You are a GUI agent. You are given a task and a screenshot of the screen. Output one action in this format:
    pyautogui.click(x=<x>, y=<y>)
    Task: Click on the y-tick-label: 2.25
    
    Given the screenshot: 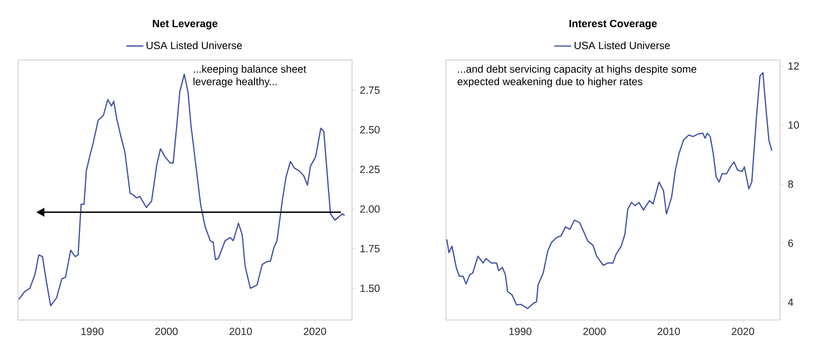 What is the action you would take?
    pyautogui.click(x=370, y=170)
    